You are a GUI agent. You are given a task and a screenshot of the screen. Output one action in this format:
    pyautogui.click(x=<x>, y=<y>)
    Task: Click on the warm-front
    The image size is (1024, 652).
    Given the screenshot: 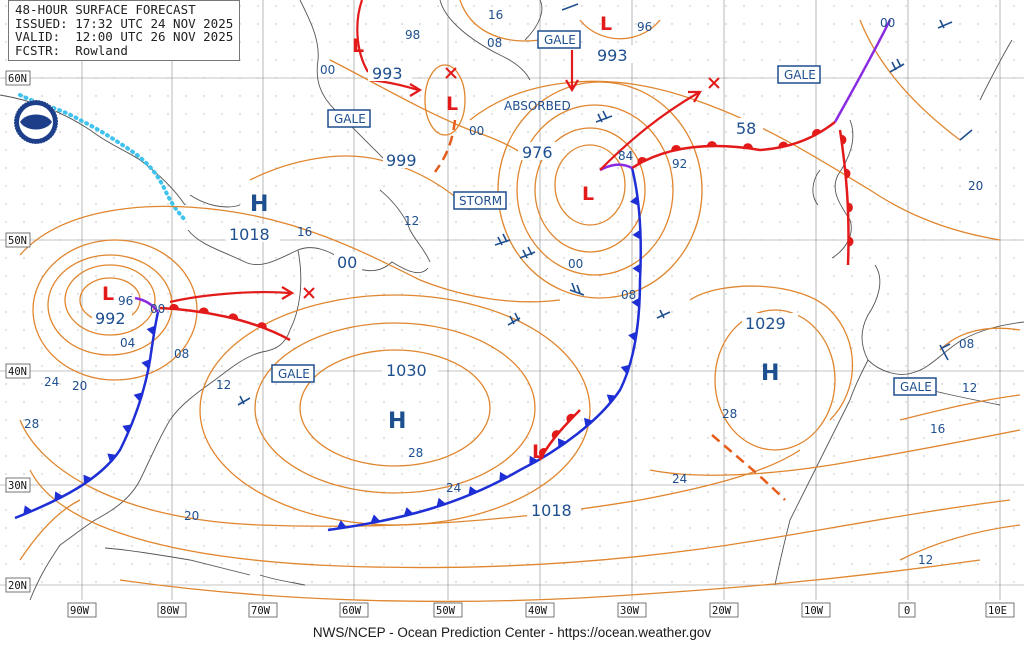 What is the action you would take?
    pyautogui.click(x=733, y=145)
    